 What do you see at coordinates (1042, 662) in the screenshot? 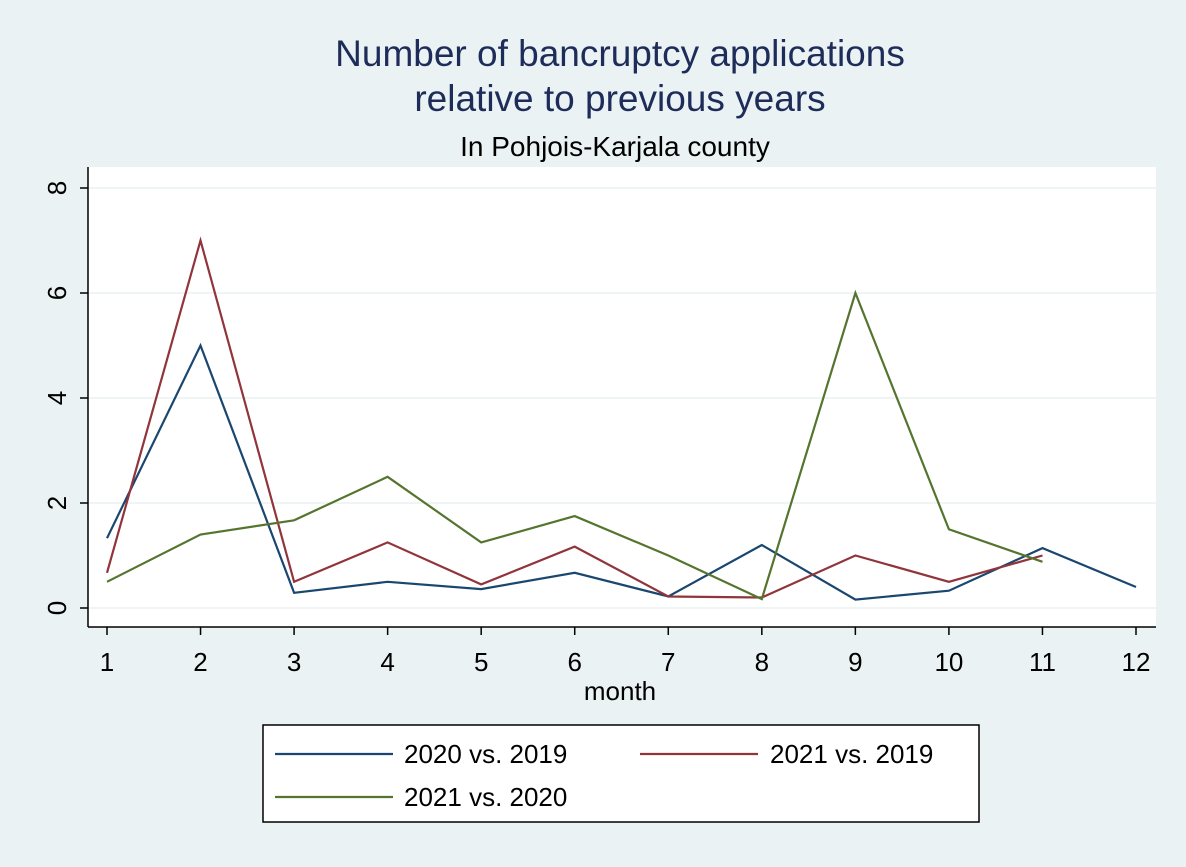
I see `x-tick-label-11: 11` at bounding box center [1042, 662].